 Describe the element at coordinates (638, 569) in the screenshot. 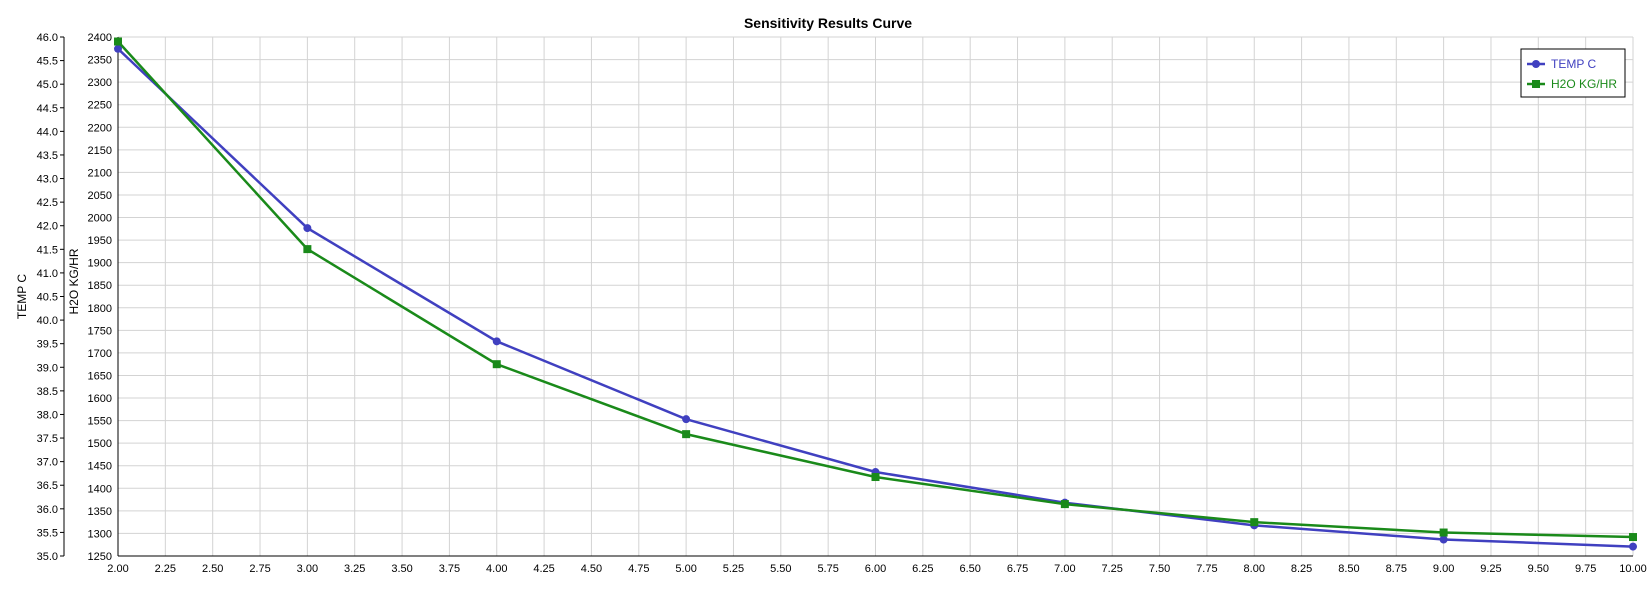

I see `x-tick-label: 4.75` at that location.